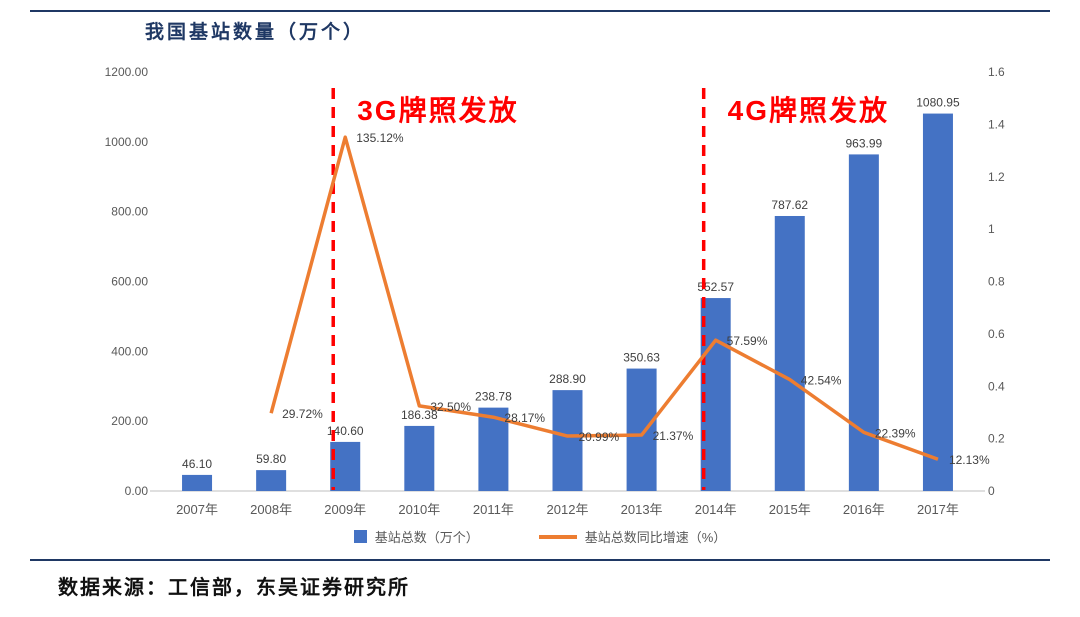 The image size is (1080, 617). I want to click on growth-value-label: 28.17%, so click(524, 418).